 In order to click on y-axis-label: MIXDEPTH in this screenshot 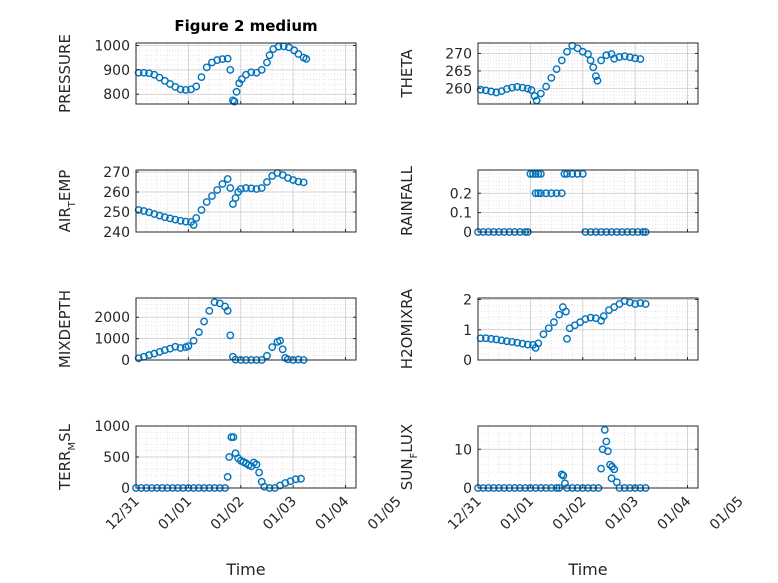, I will do `click(65, 329)`.